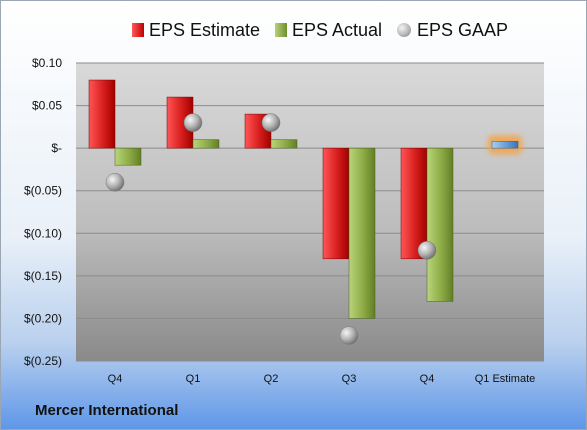 The width and height of the screenshot is (587, 430). Describe the element at coordinates (43, 191) in the screenshot. I see `y-tick-label: $(0.05)` at that location.